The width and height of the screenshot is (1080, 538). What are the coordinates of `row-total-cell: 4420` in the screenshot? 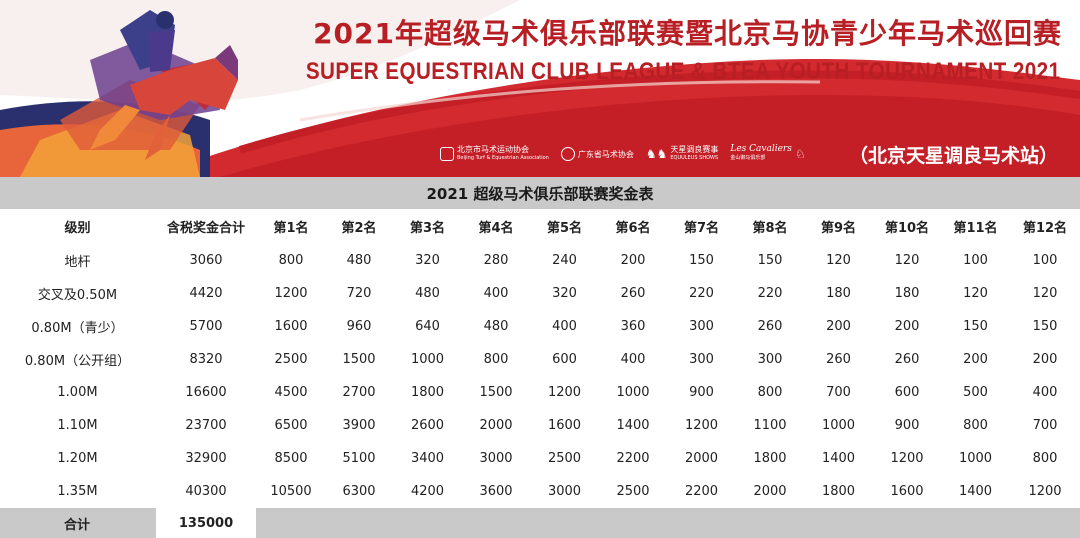 It's located at (206, 293).